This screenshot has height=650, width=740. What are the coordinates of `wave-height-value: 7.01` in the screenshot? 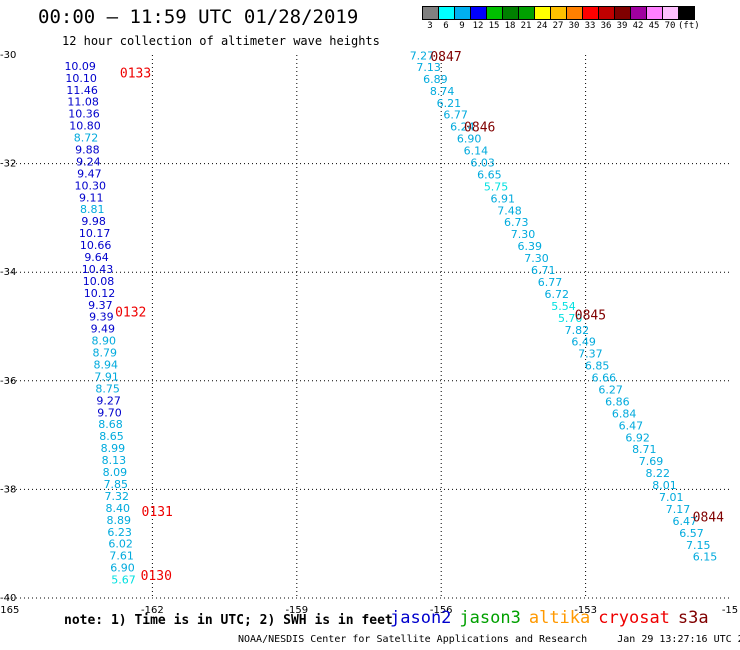 It's located at (671, 497).